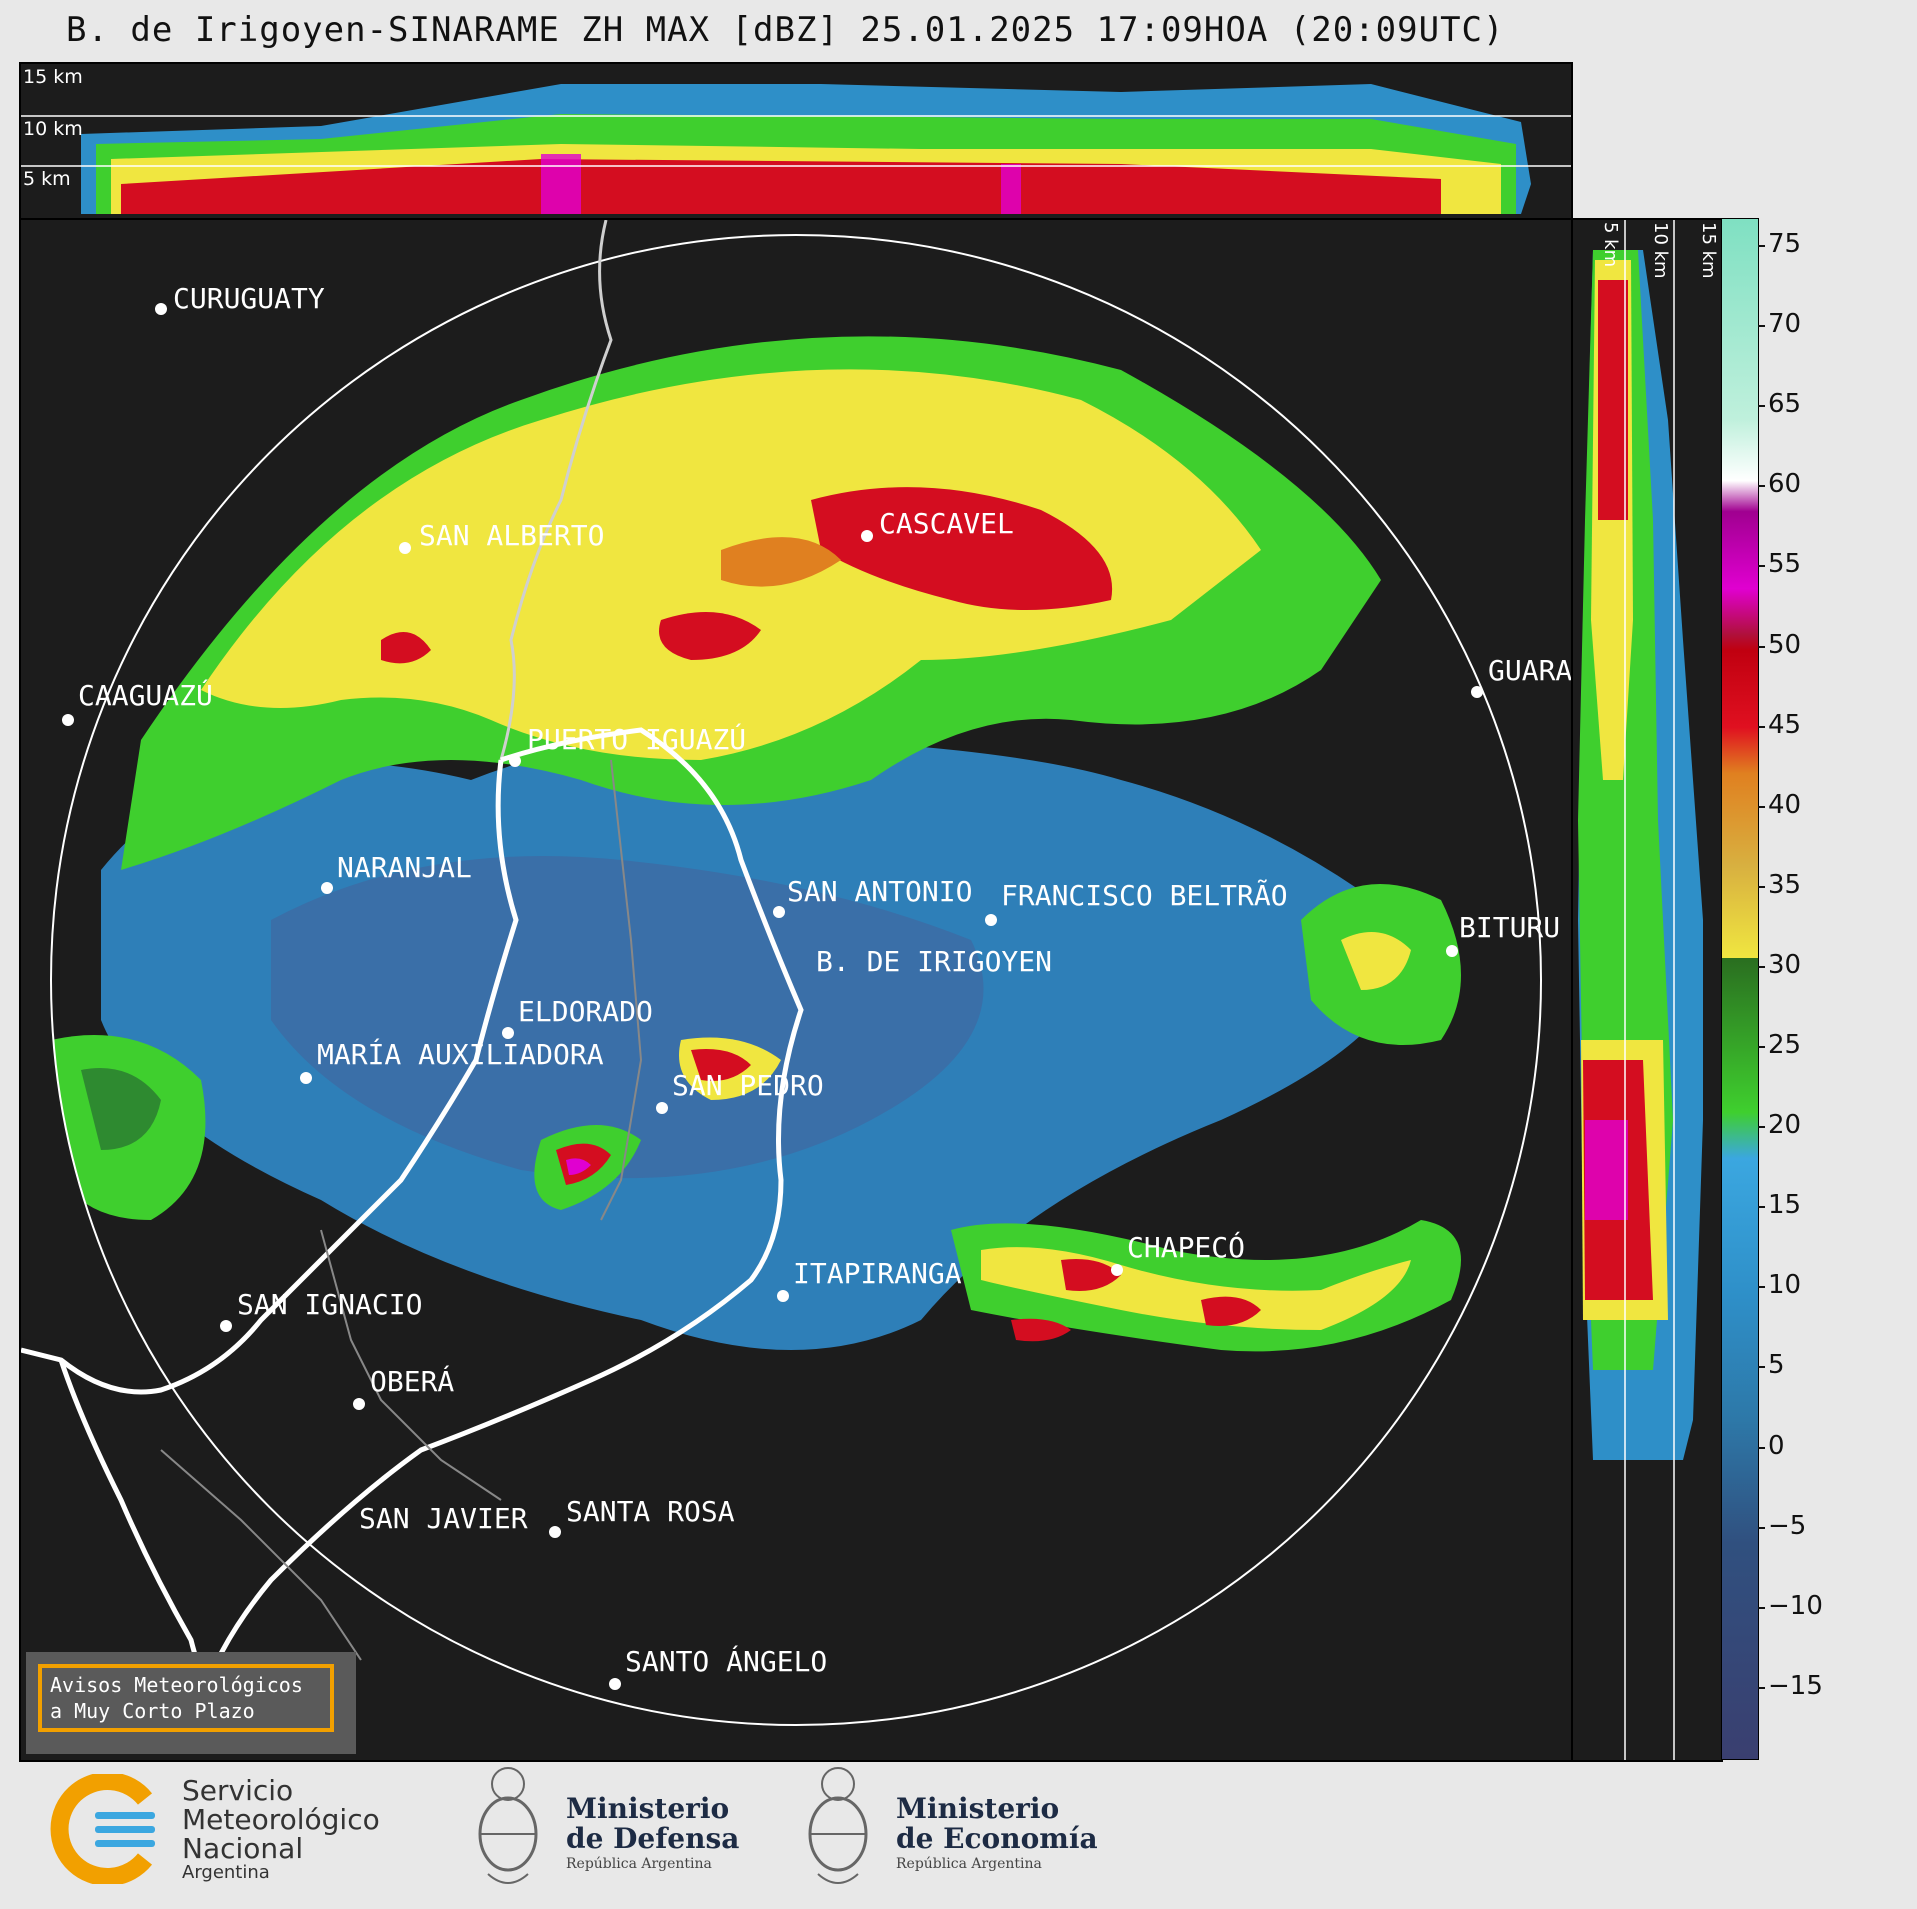 The image size is (1917, 1909). Describe the element at coordinates (508, 1830) in the screenshot. I see `defensa-emblem-icon` at that location.